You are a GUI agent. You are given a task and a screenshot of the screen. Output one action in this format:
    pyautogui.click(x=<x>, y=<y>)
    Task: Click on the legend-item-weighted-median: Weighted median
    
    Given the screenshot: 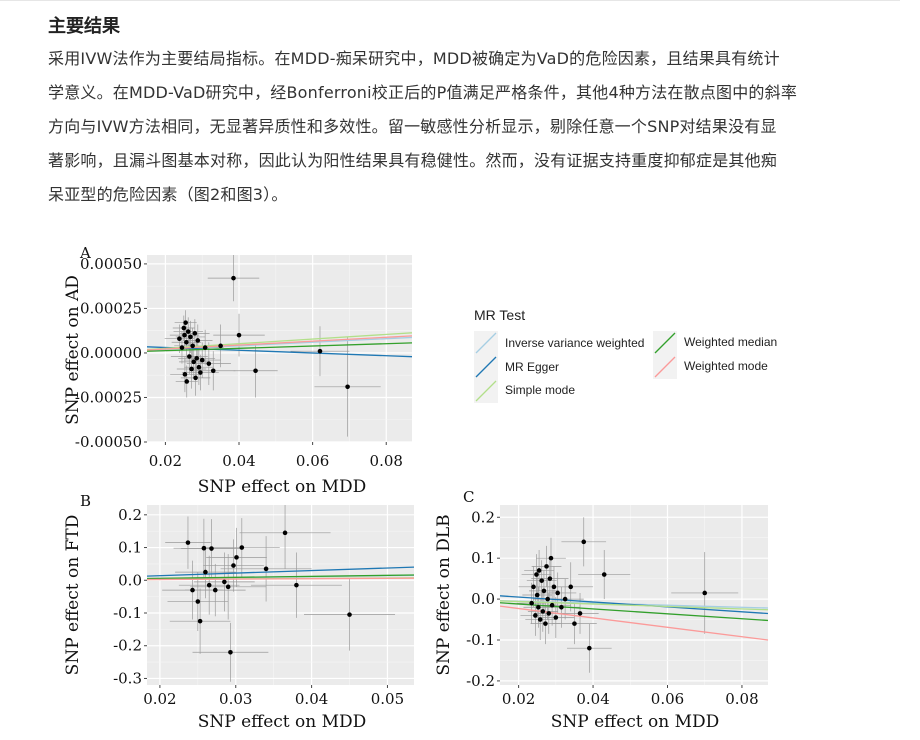 What is the action you would take?
    pyautogui.click(x=715, y=343)
    